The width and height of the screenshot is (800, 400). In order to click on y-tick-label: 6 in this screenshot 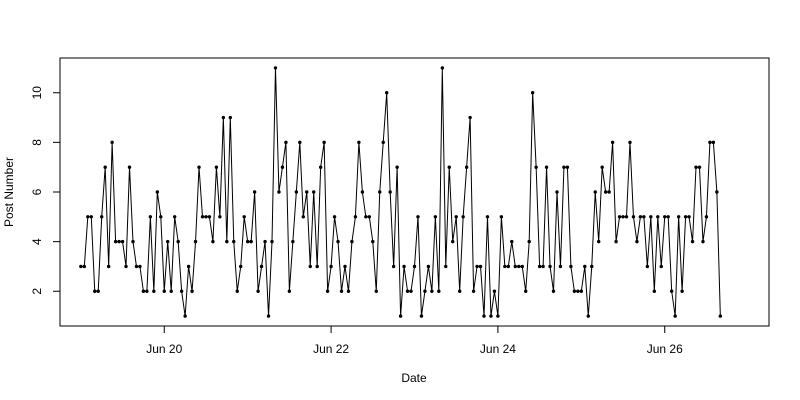, I will do `click(37, 191)`.